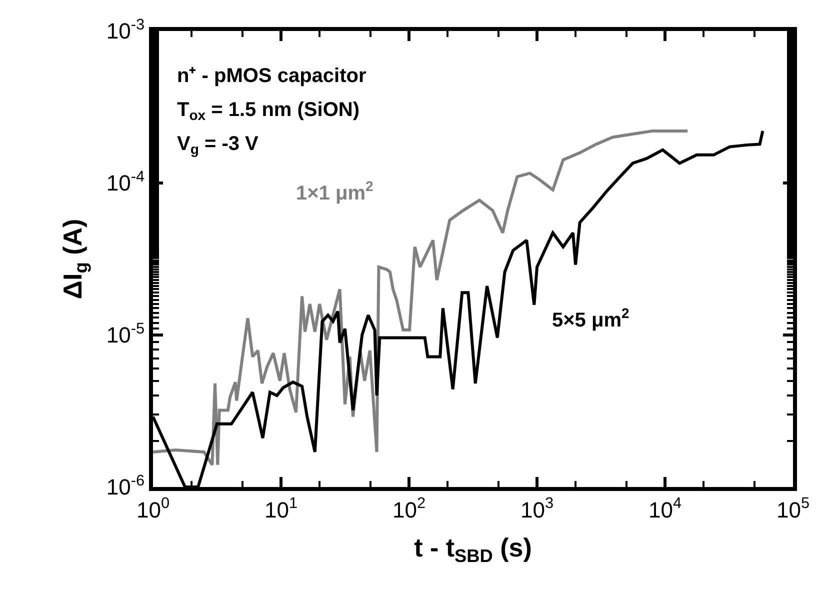  Describe the element at coordinates (665, 508) in the screenshot. I see `x-tick-label: 10$^{4}$` at that location.